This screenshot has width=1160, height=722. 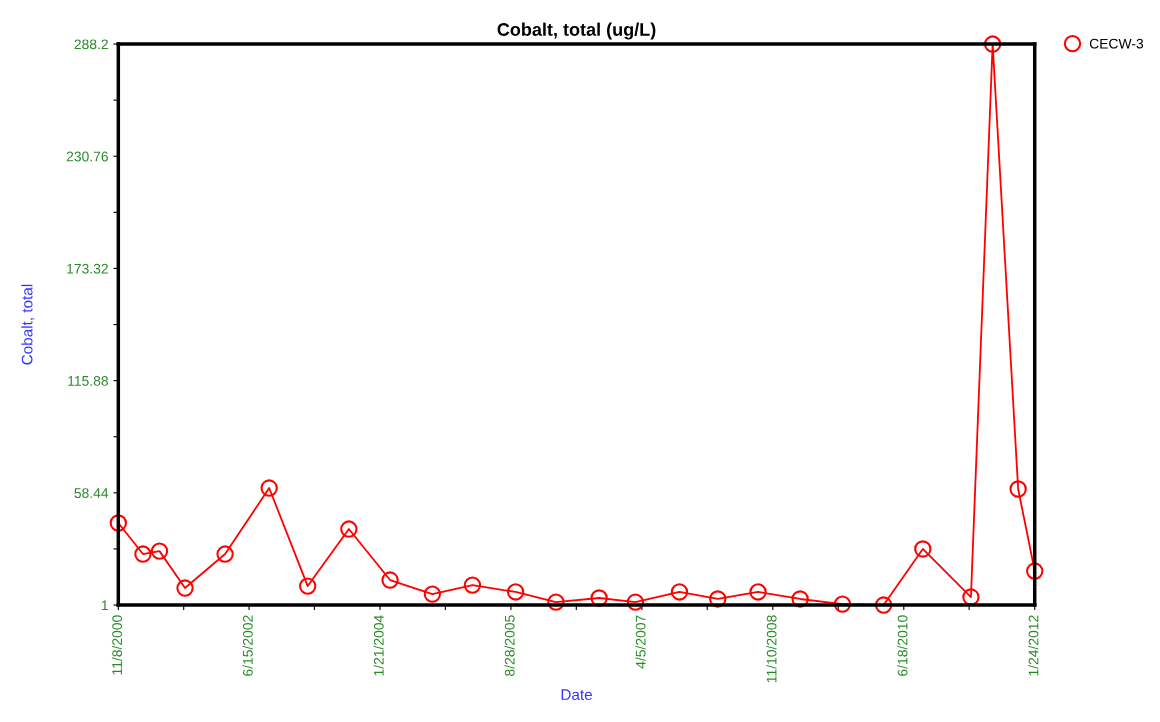 What do you see at coordinates (88, 380) in the screenshot?
I see `y-tick-label: 115.88` at bounding box center [88, 380].